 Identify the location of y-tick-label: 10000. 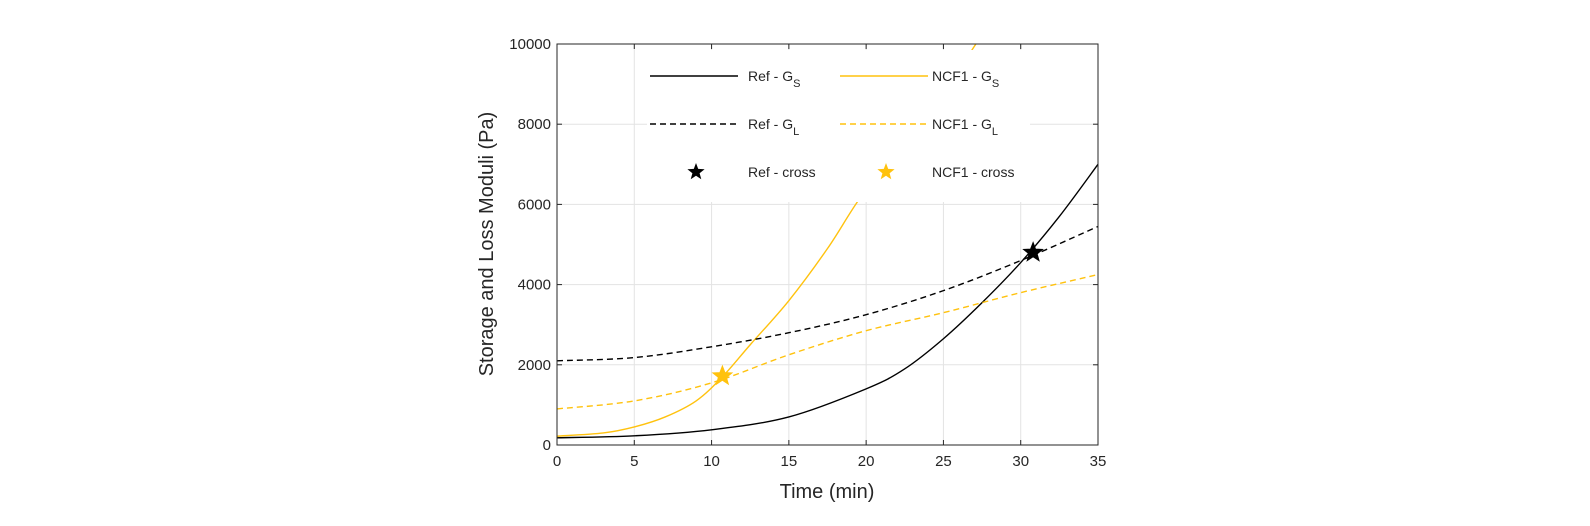
(530, 44).